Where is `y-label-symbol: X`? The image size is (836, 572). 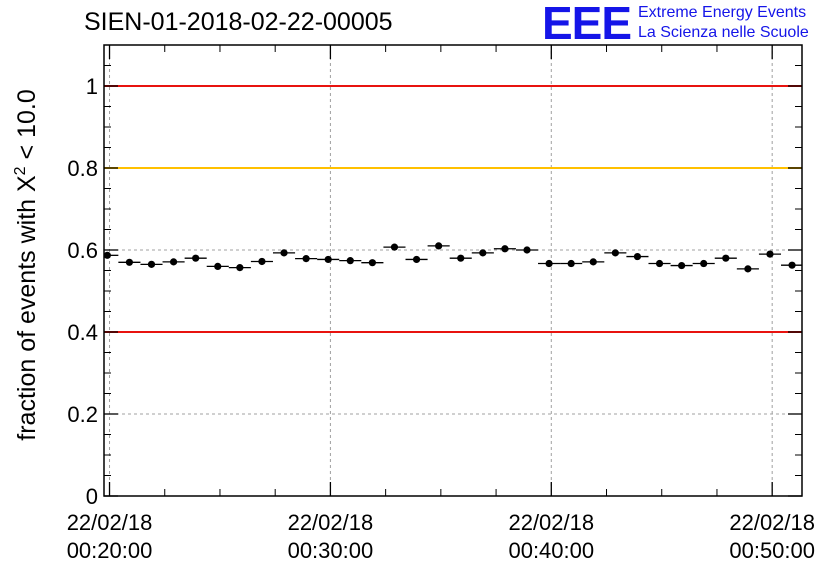
y-label-symbol: X is located at coordinates (27, 183).